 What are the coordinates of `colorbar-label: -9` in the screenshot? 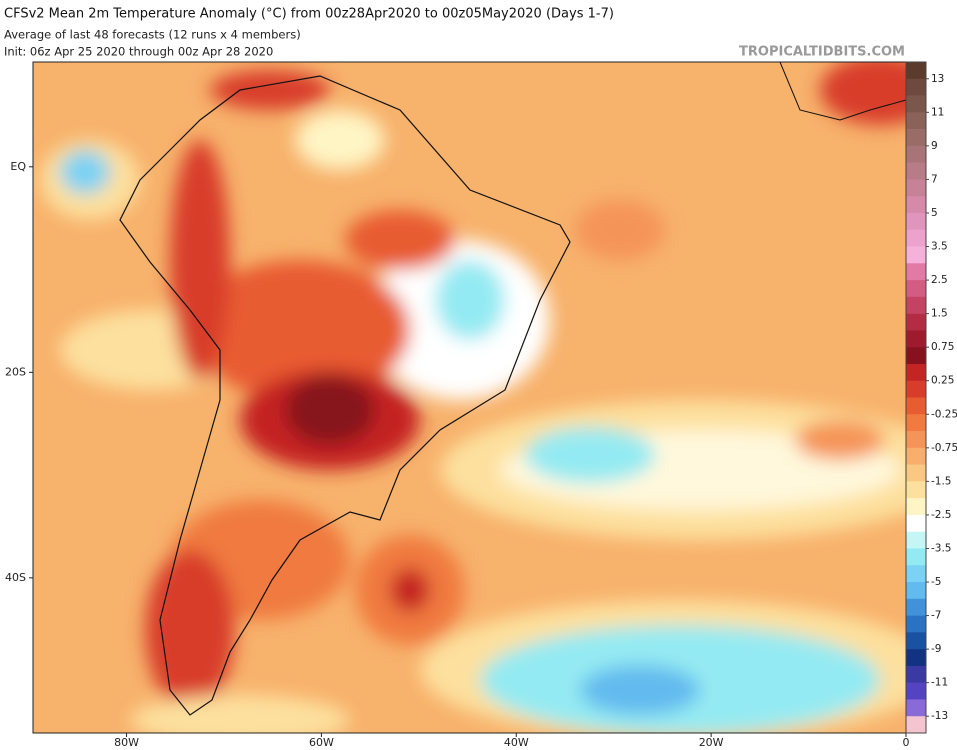 It's located at (936, 649).